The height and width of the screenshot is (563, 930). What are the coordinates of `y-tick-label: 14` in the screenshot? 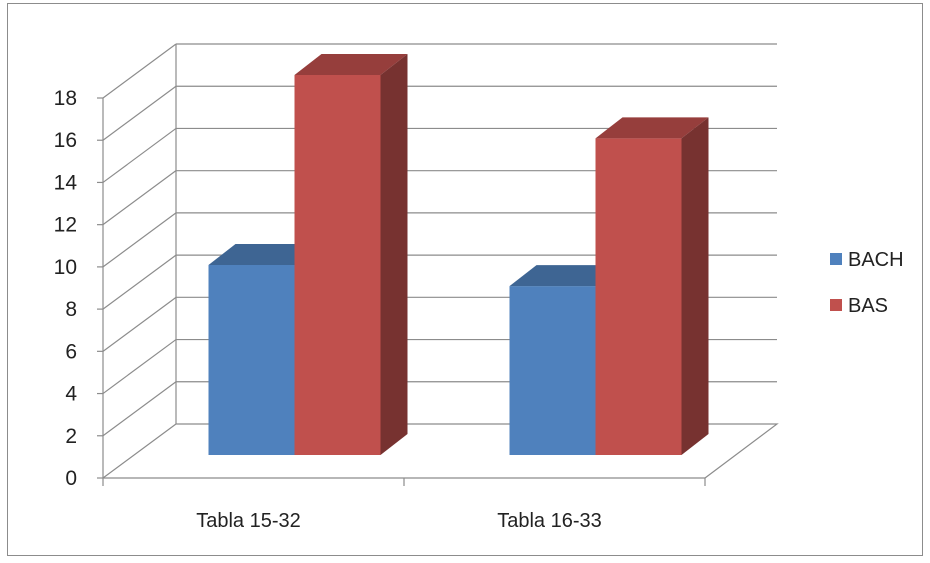 It's located at (66, 182).